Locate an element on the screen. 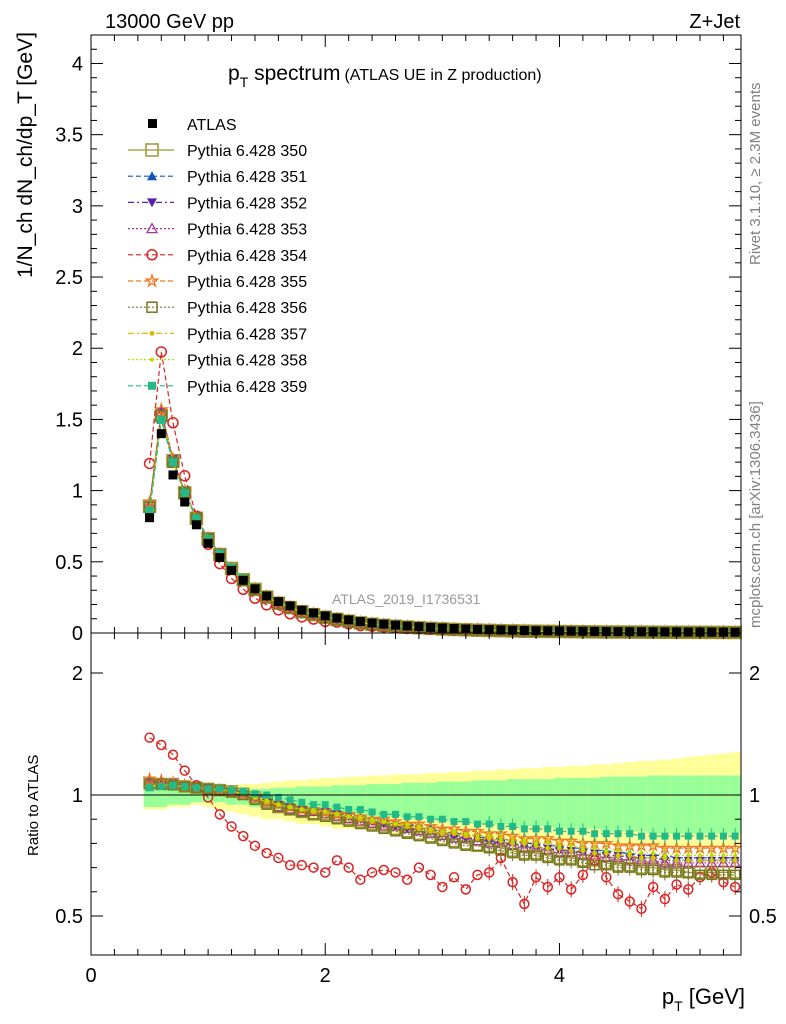 This screenshot has width=786, height=1024. header-right: Z+Jet is located at coordinates (714, 22).